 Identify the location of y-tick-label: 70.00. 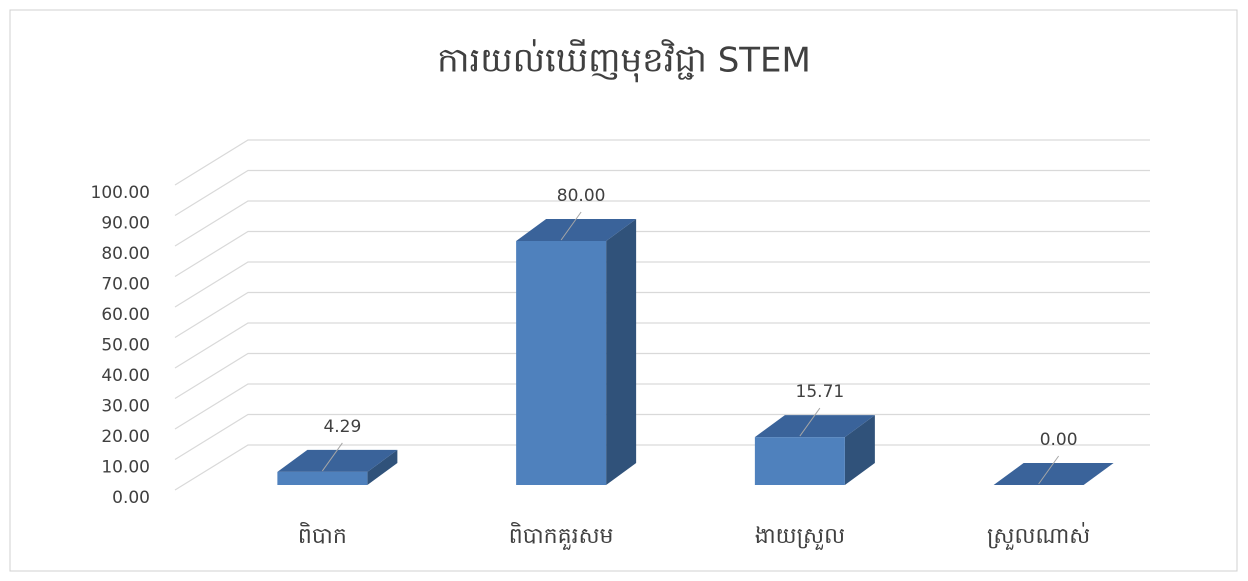
(125, 285).